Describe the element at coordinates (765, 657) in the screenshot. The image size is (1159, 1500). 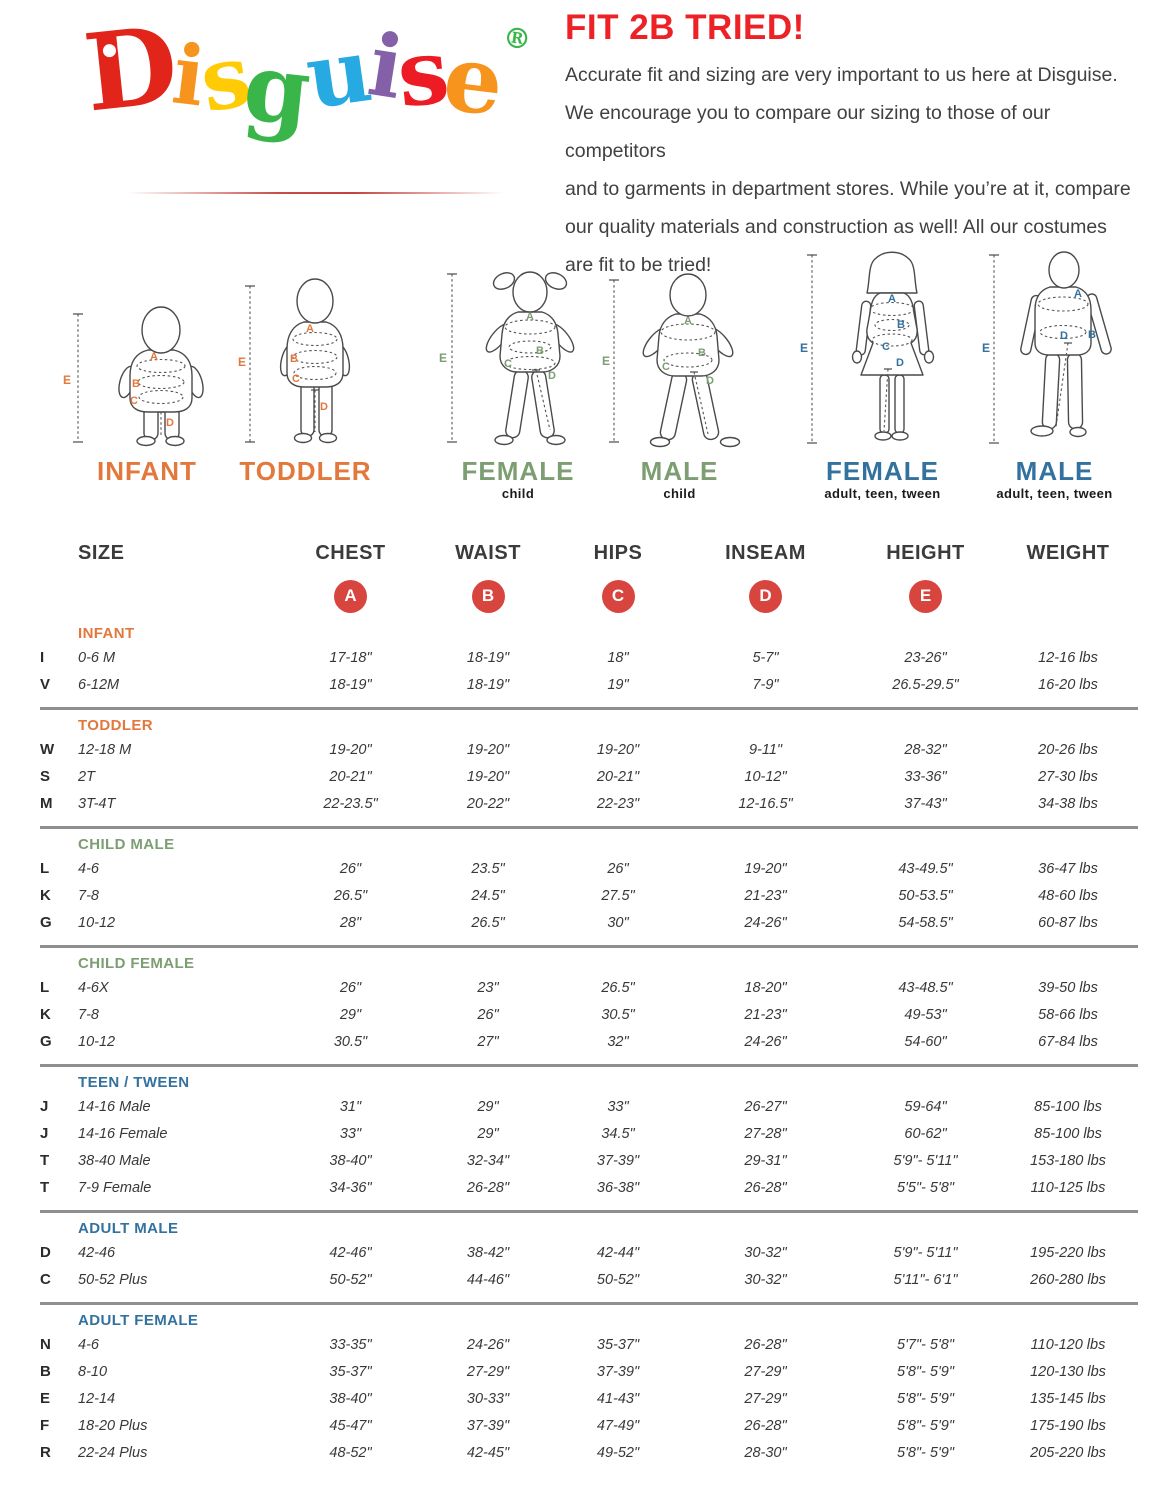
I see `row-value: 5-7"` at that location.